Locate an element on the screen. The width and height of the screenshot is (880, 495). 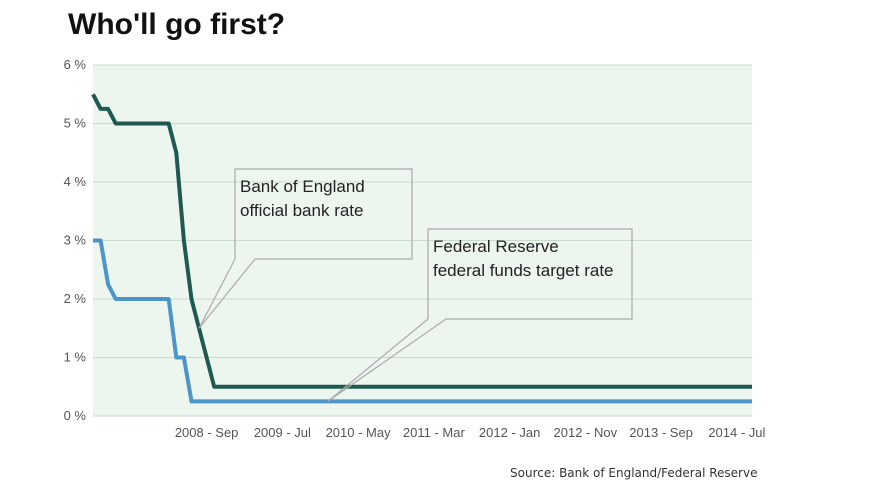
y-tick-label: 2 % is located at coordinates (75, 298).